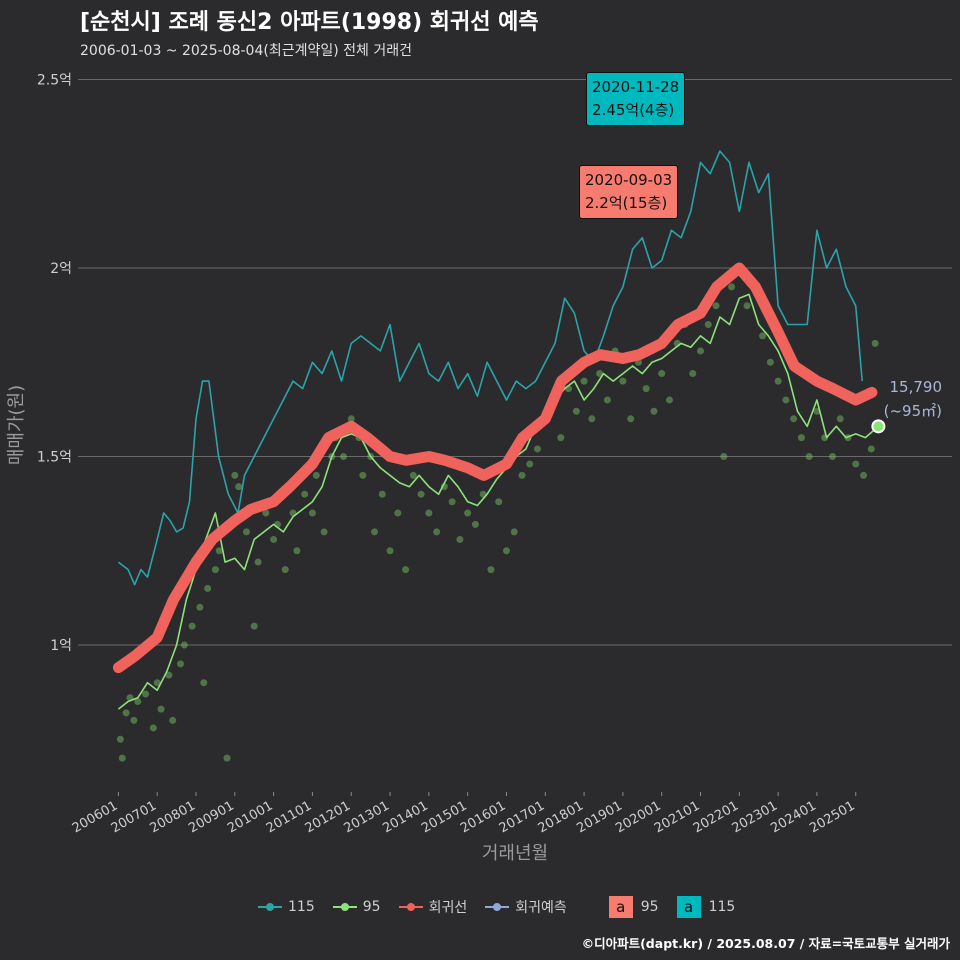 This screenshot has height=960, width=960. What do you see at coordinates (515, 853) in the screenshot?
I see `x-axis-title: 거래년월` at bounding box center [515, 853].